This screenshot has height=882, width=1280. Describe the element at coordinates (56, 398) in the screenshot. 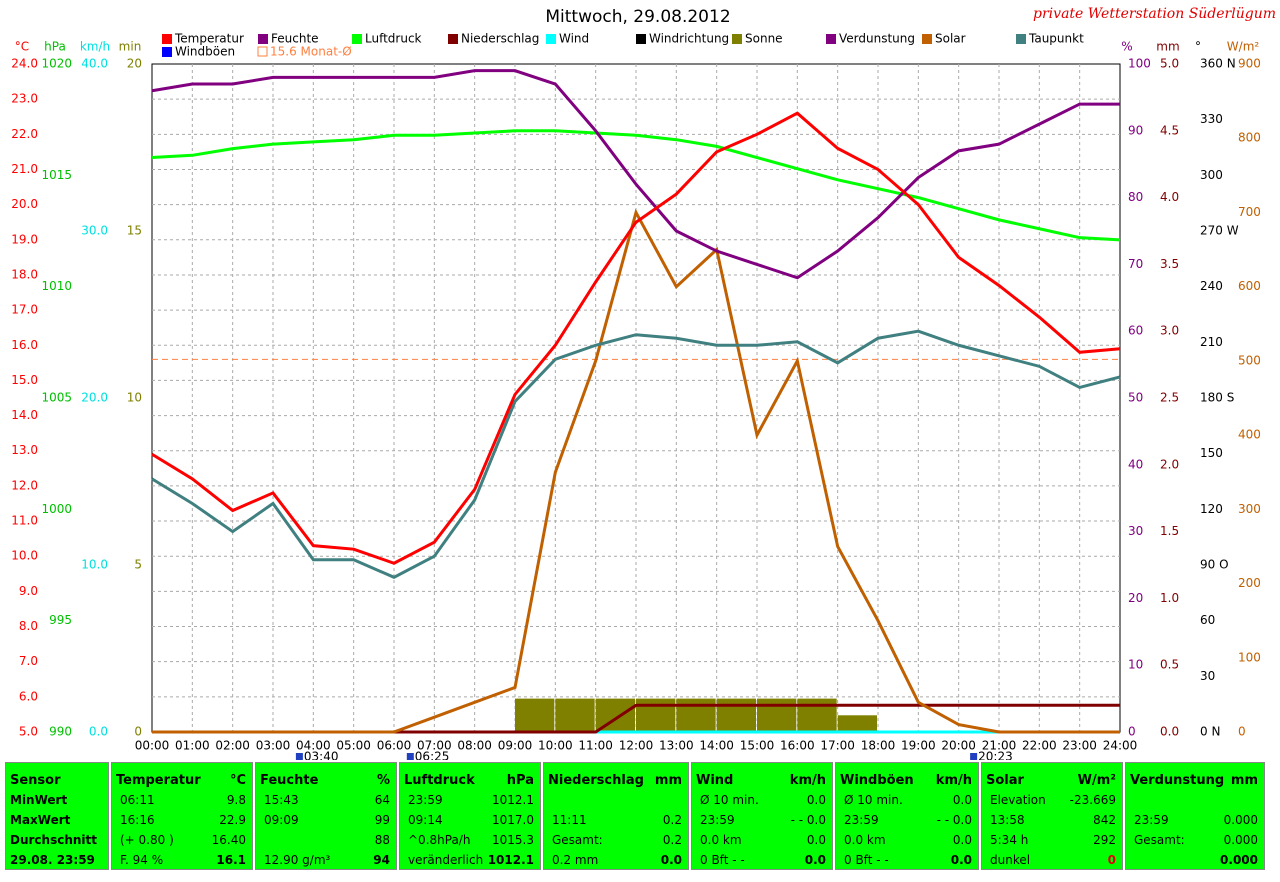

I see `y-tick-label: 1005` at that location.